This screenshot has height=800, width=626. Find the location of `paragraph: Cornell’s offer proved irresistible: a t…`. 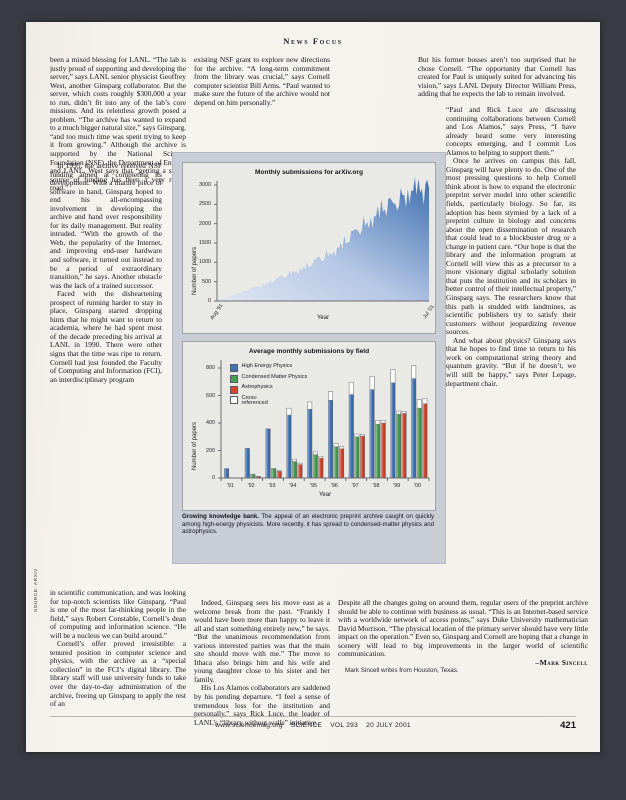

paragraph: Cornell’s offer proved irresistible: a t… is located at coordinates (118, 674).